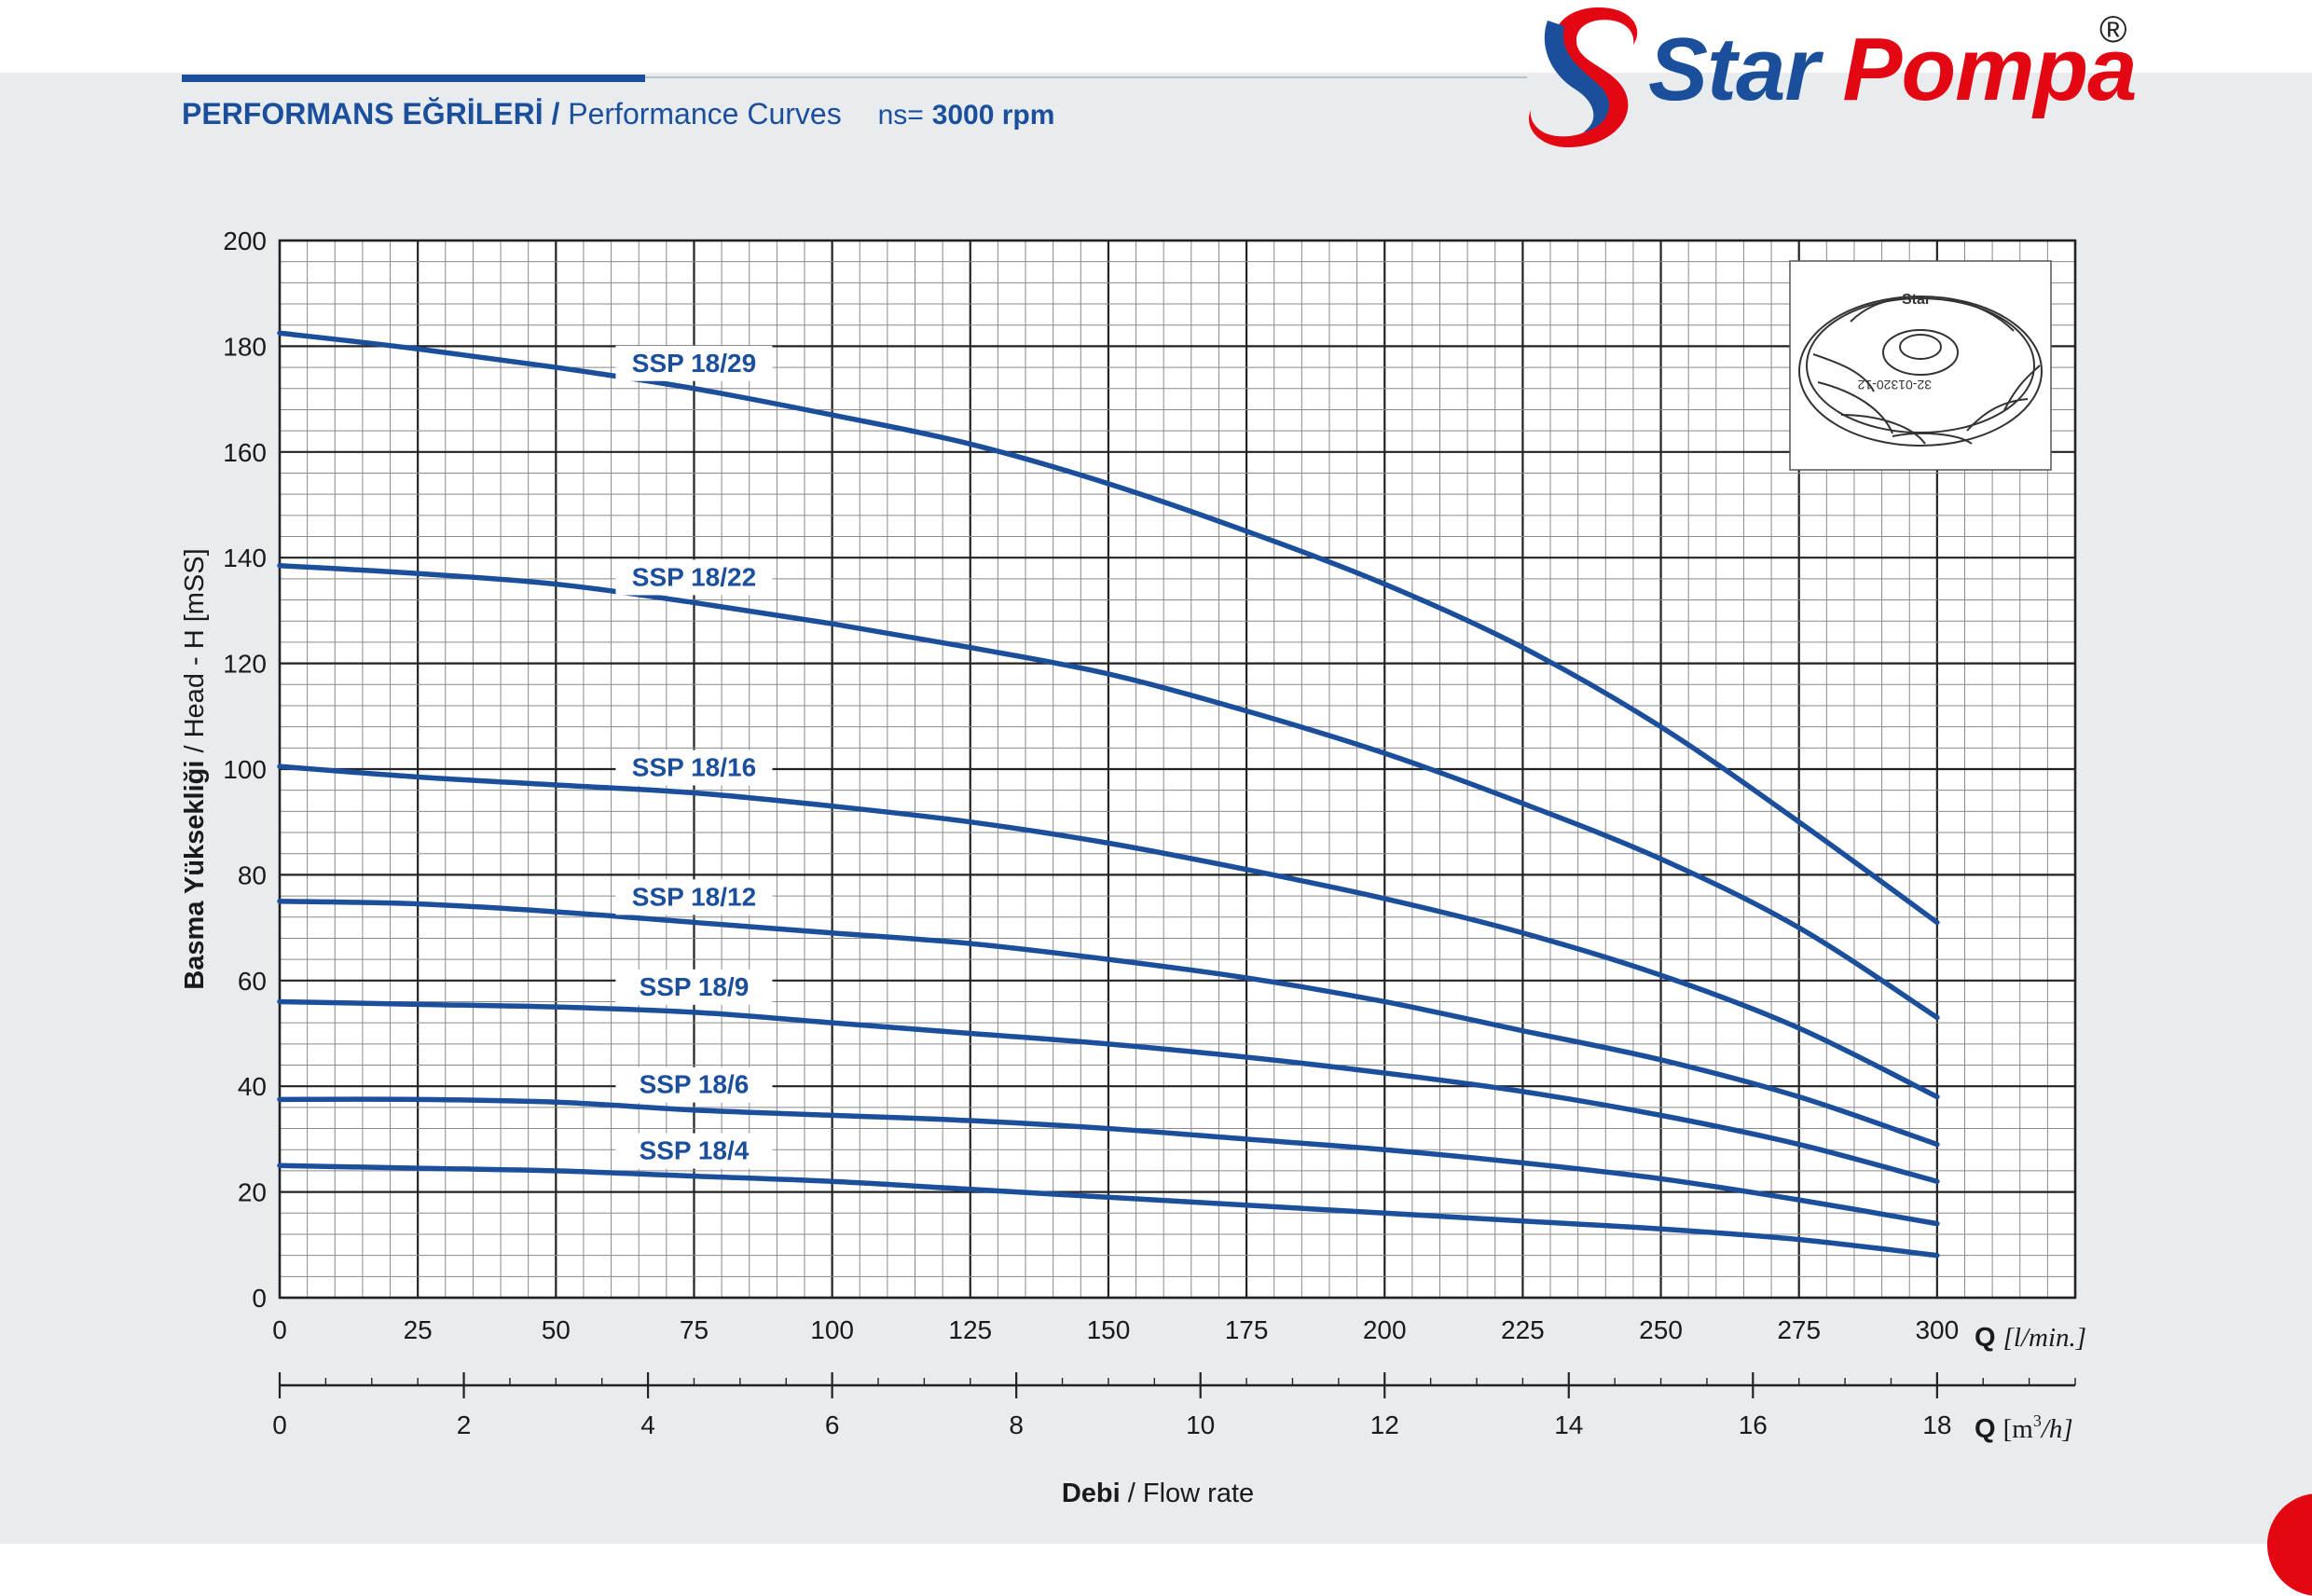 This screenshot has height=1596, width=2312. What do you see at coordinates (1937, 1424) in the screenshot?
I see `secondary-x-tick-label: 18` at bounding box center [1937, 1424].